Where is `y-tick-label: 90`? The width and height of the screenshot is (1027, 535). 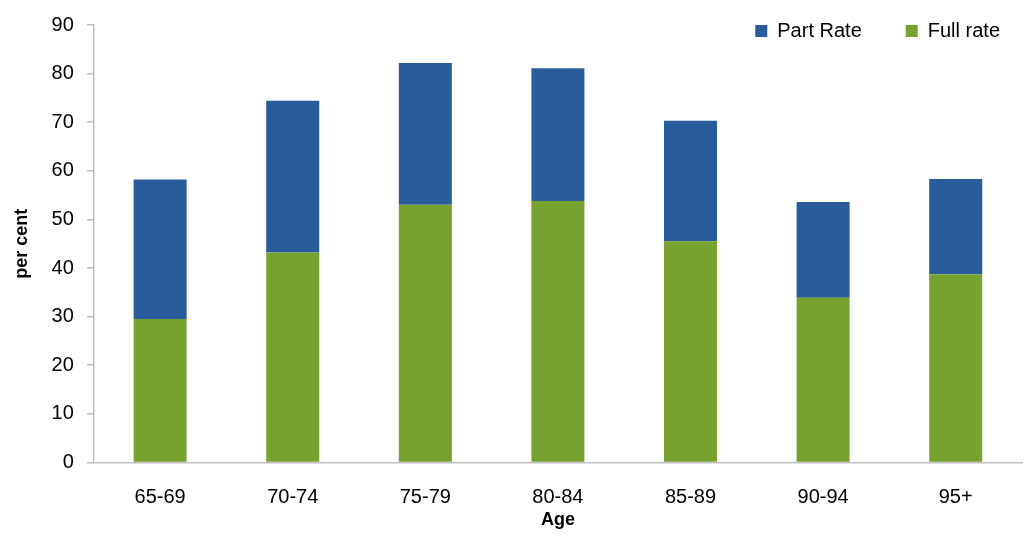 y-tick-label: 90 is located at coordinates (62, 23).